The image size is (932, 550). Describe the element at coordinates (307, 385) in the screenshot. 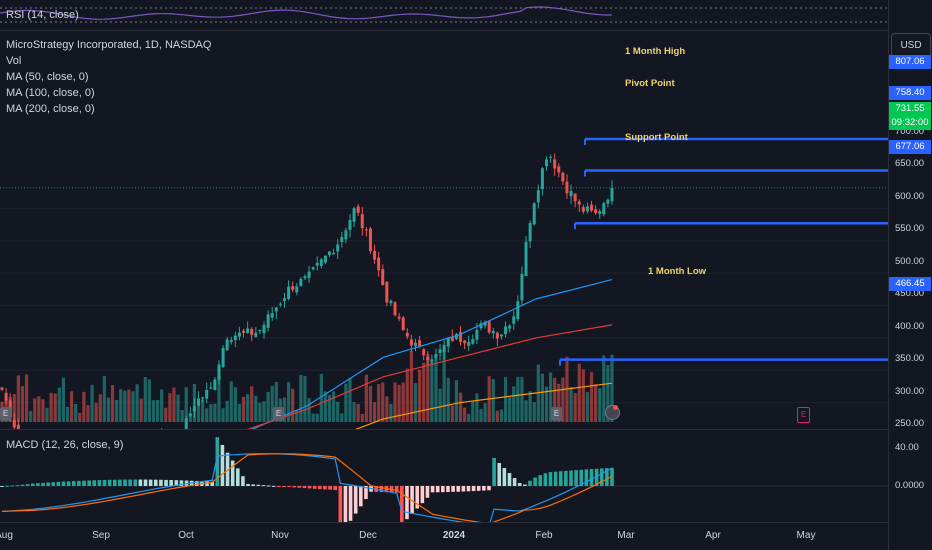

I see `volume-bars` at that location.